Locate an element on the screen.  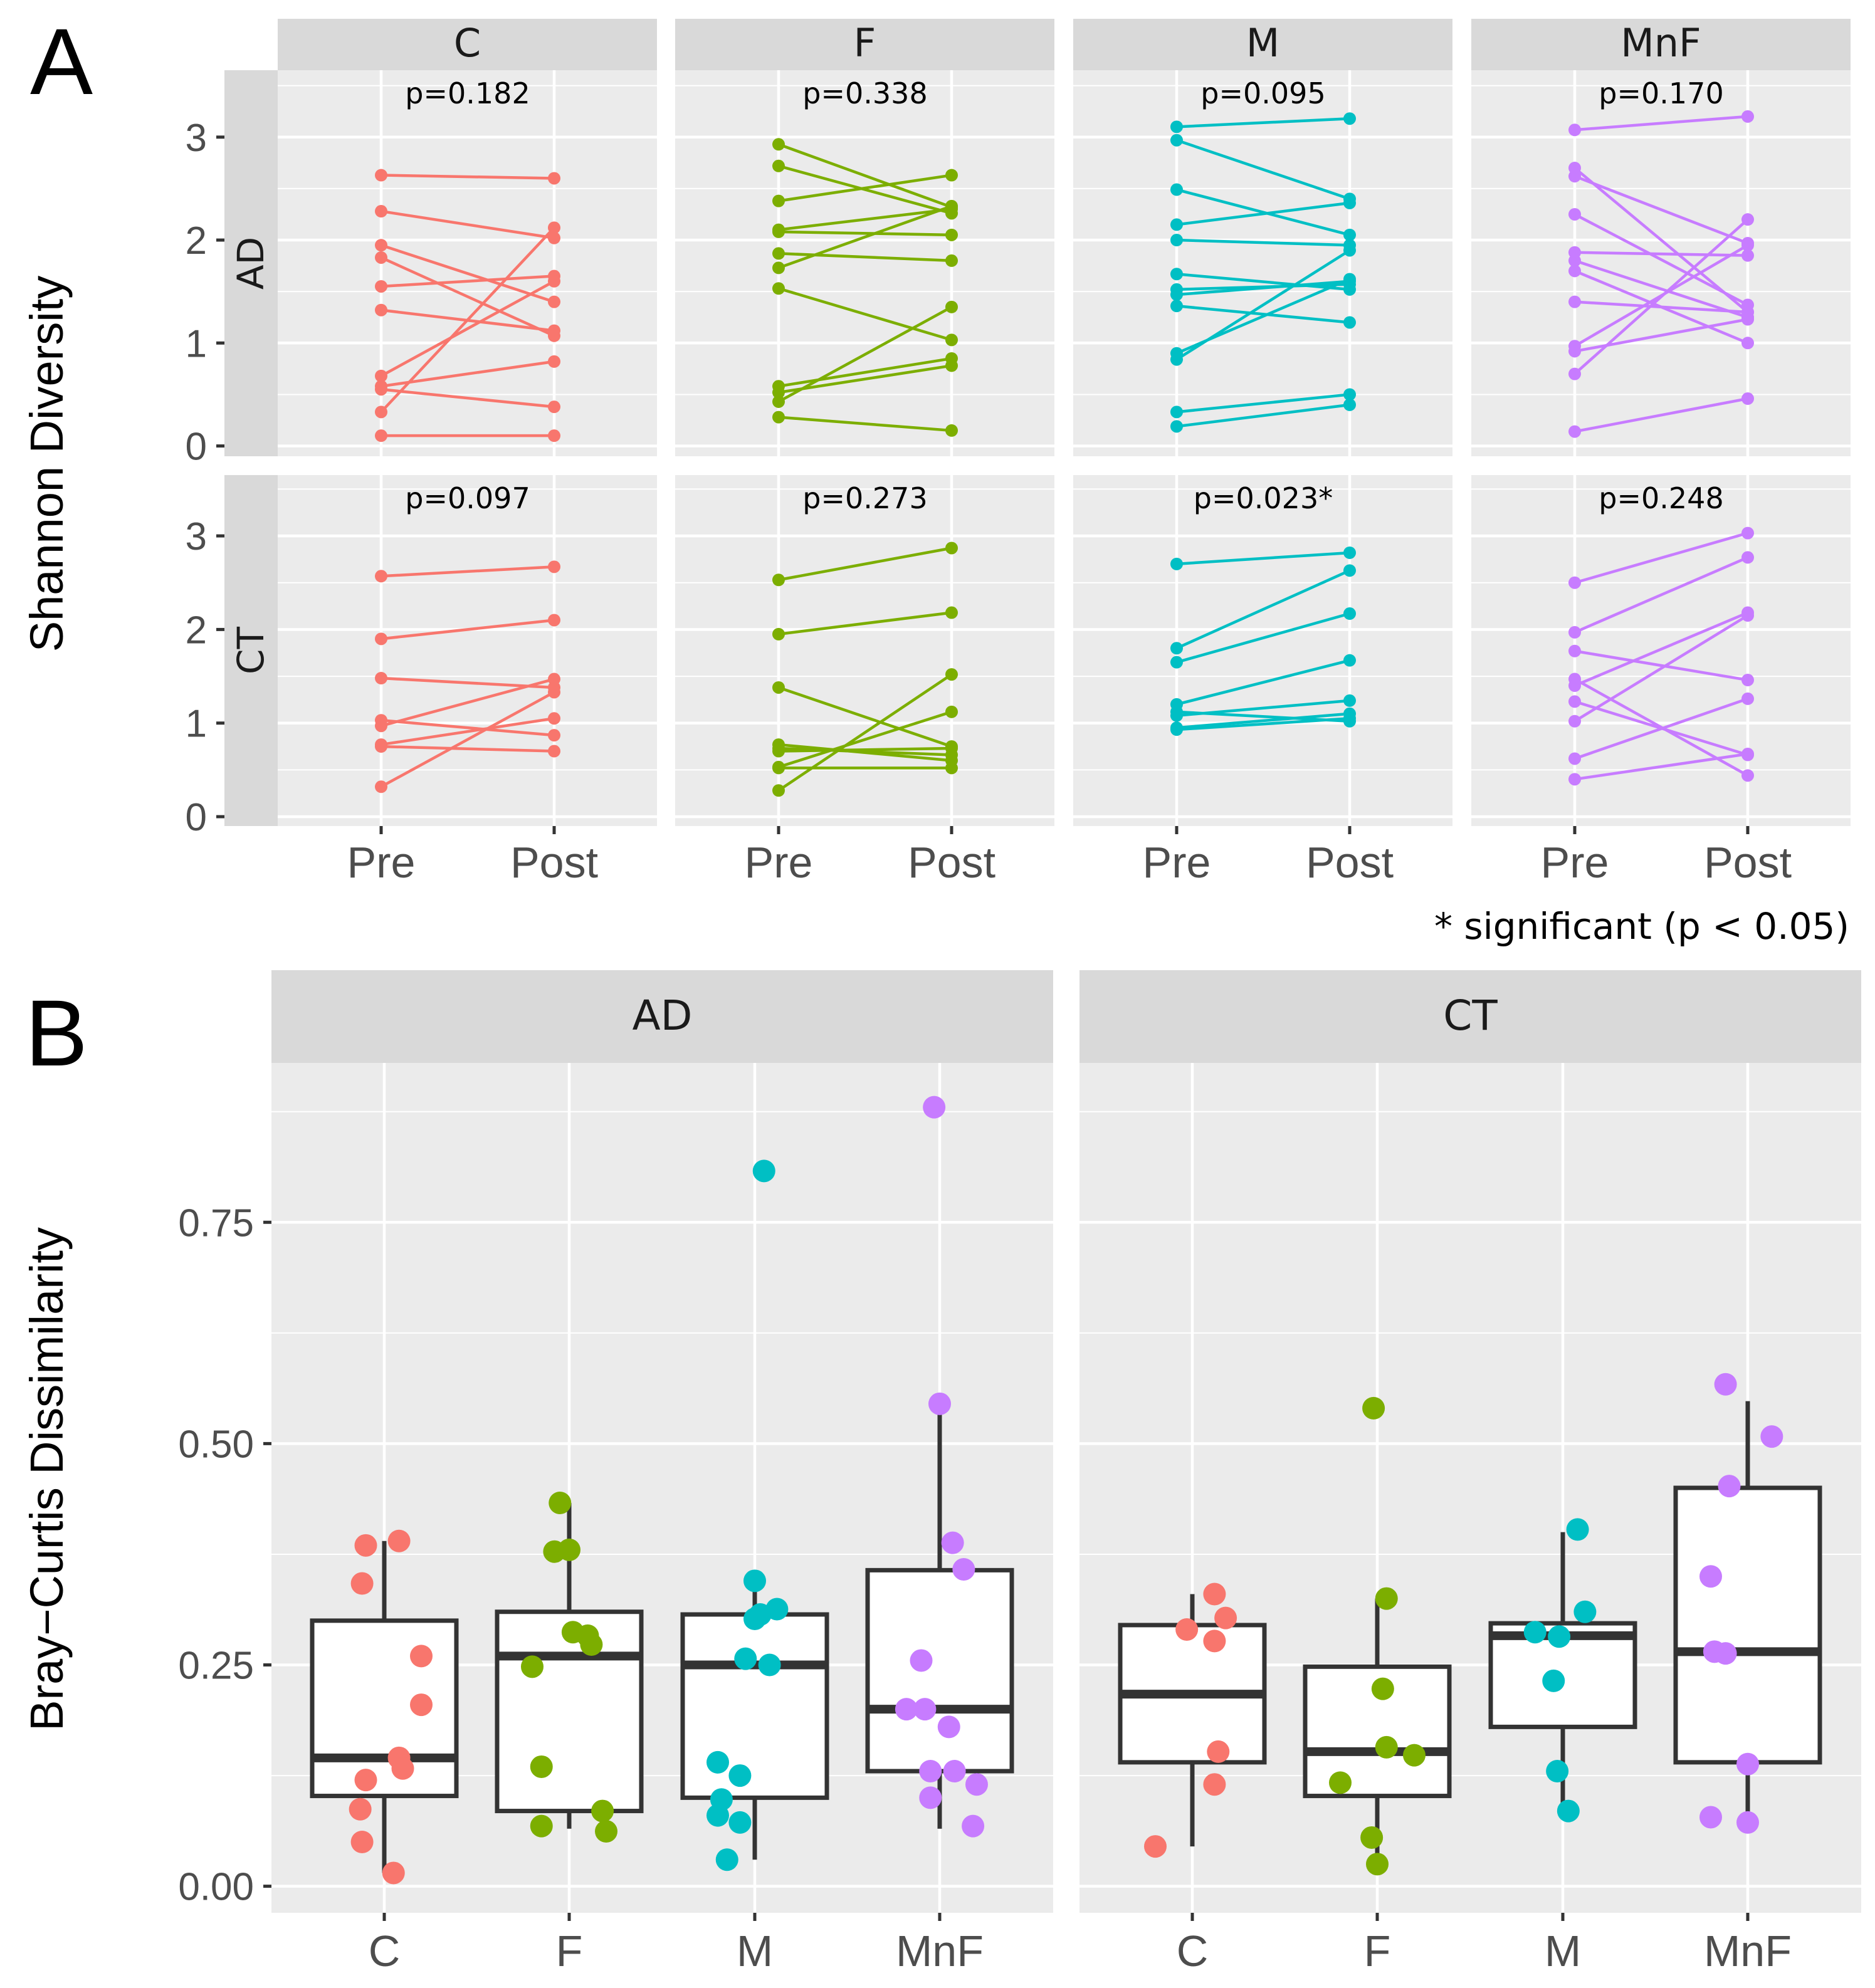
col-strip-f is located at coordinates (864, 44).